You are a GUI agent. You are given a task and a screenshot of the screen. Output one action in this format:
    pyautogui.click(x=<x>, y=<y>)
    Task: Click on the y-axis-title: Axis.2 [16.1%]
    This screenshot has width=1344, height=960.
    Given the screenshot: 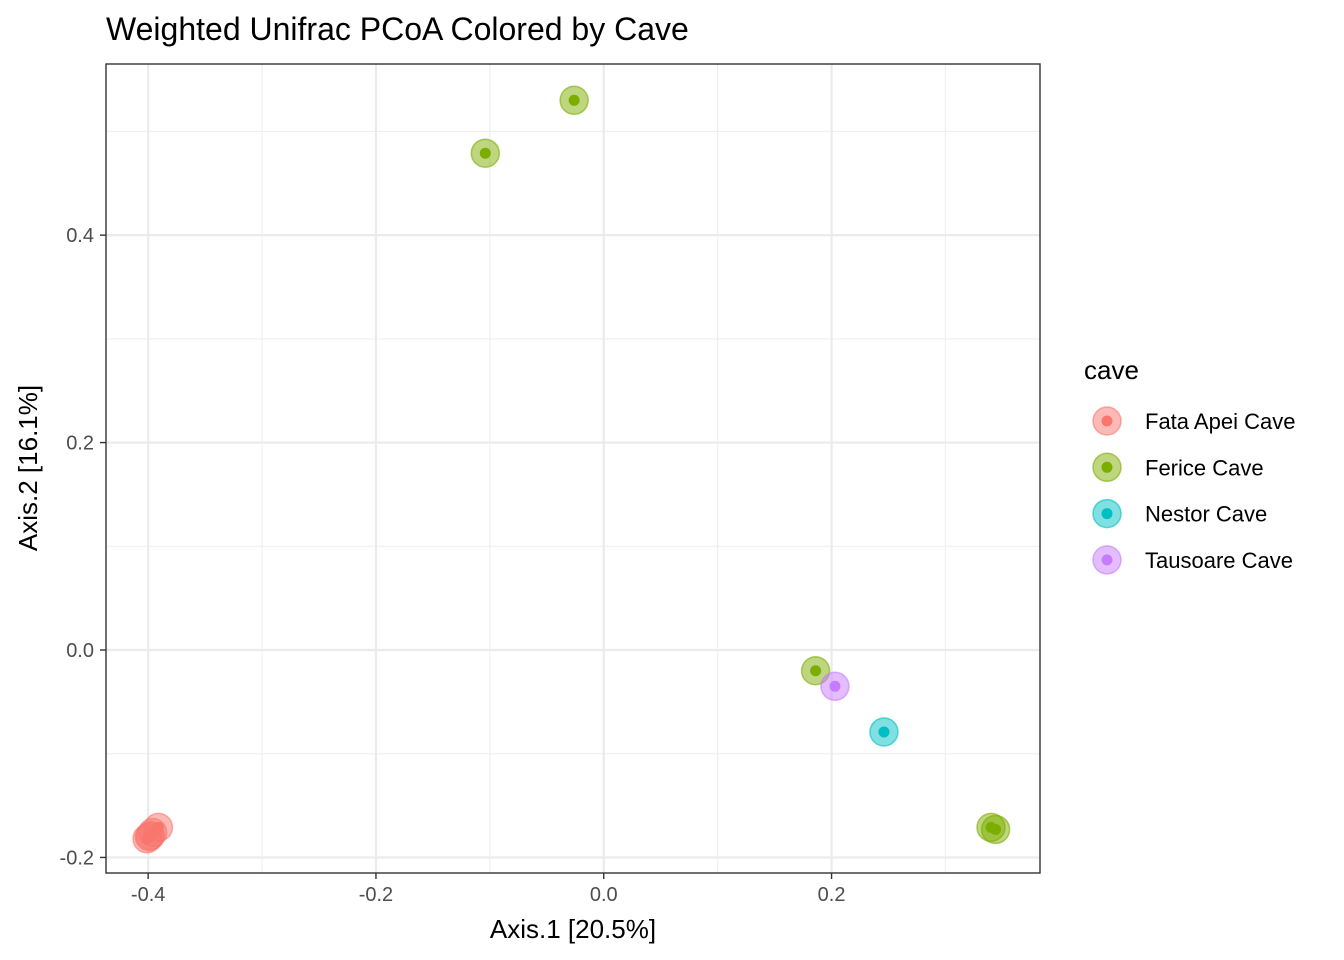 What is the action you would take?
    pyautogui.click(x=28, y=468)
    